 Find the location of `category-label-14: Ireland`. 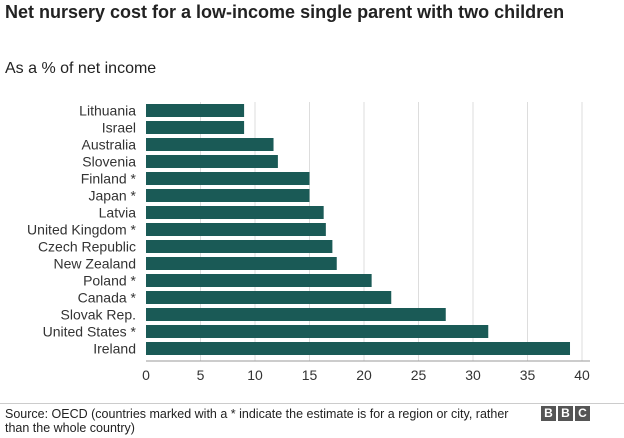

category-label-14: Ireland is located at coordinates (114, 349).